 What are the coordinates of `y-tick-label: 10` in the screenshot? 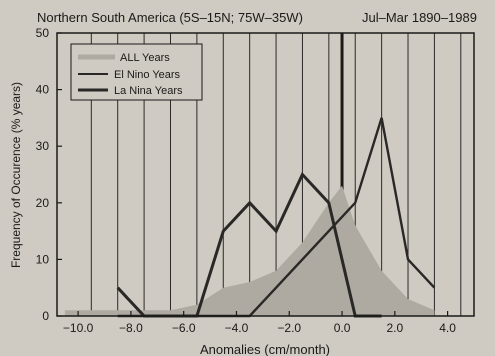 It's located at (43, 259).